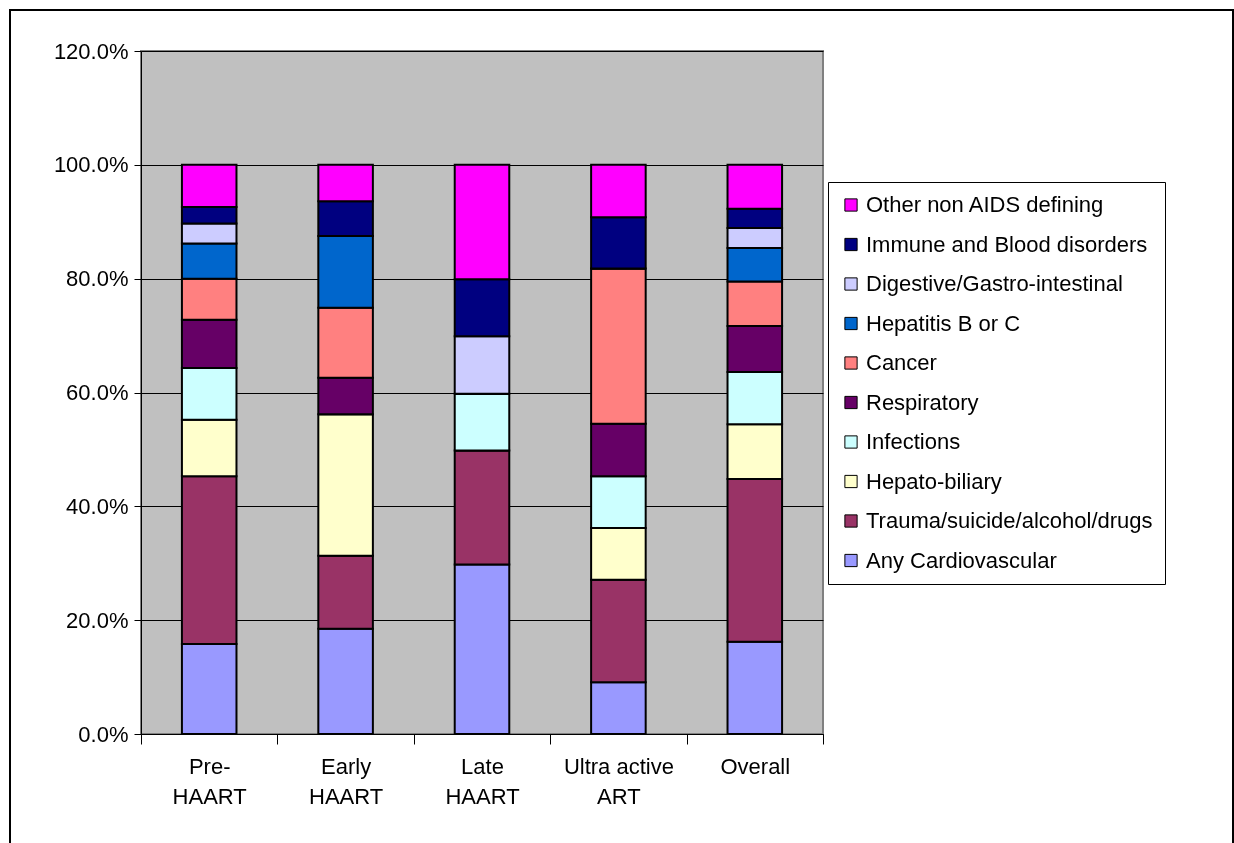  Describe the element at coordinates (1009, 520) in the screenshot. I see `legend-label: Trauma/suicide/alcohol/drugs` at that location.